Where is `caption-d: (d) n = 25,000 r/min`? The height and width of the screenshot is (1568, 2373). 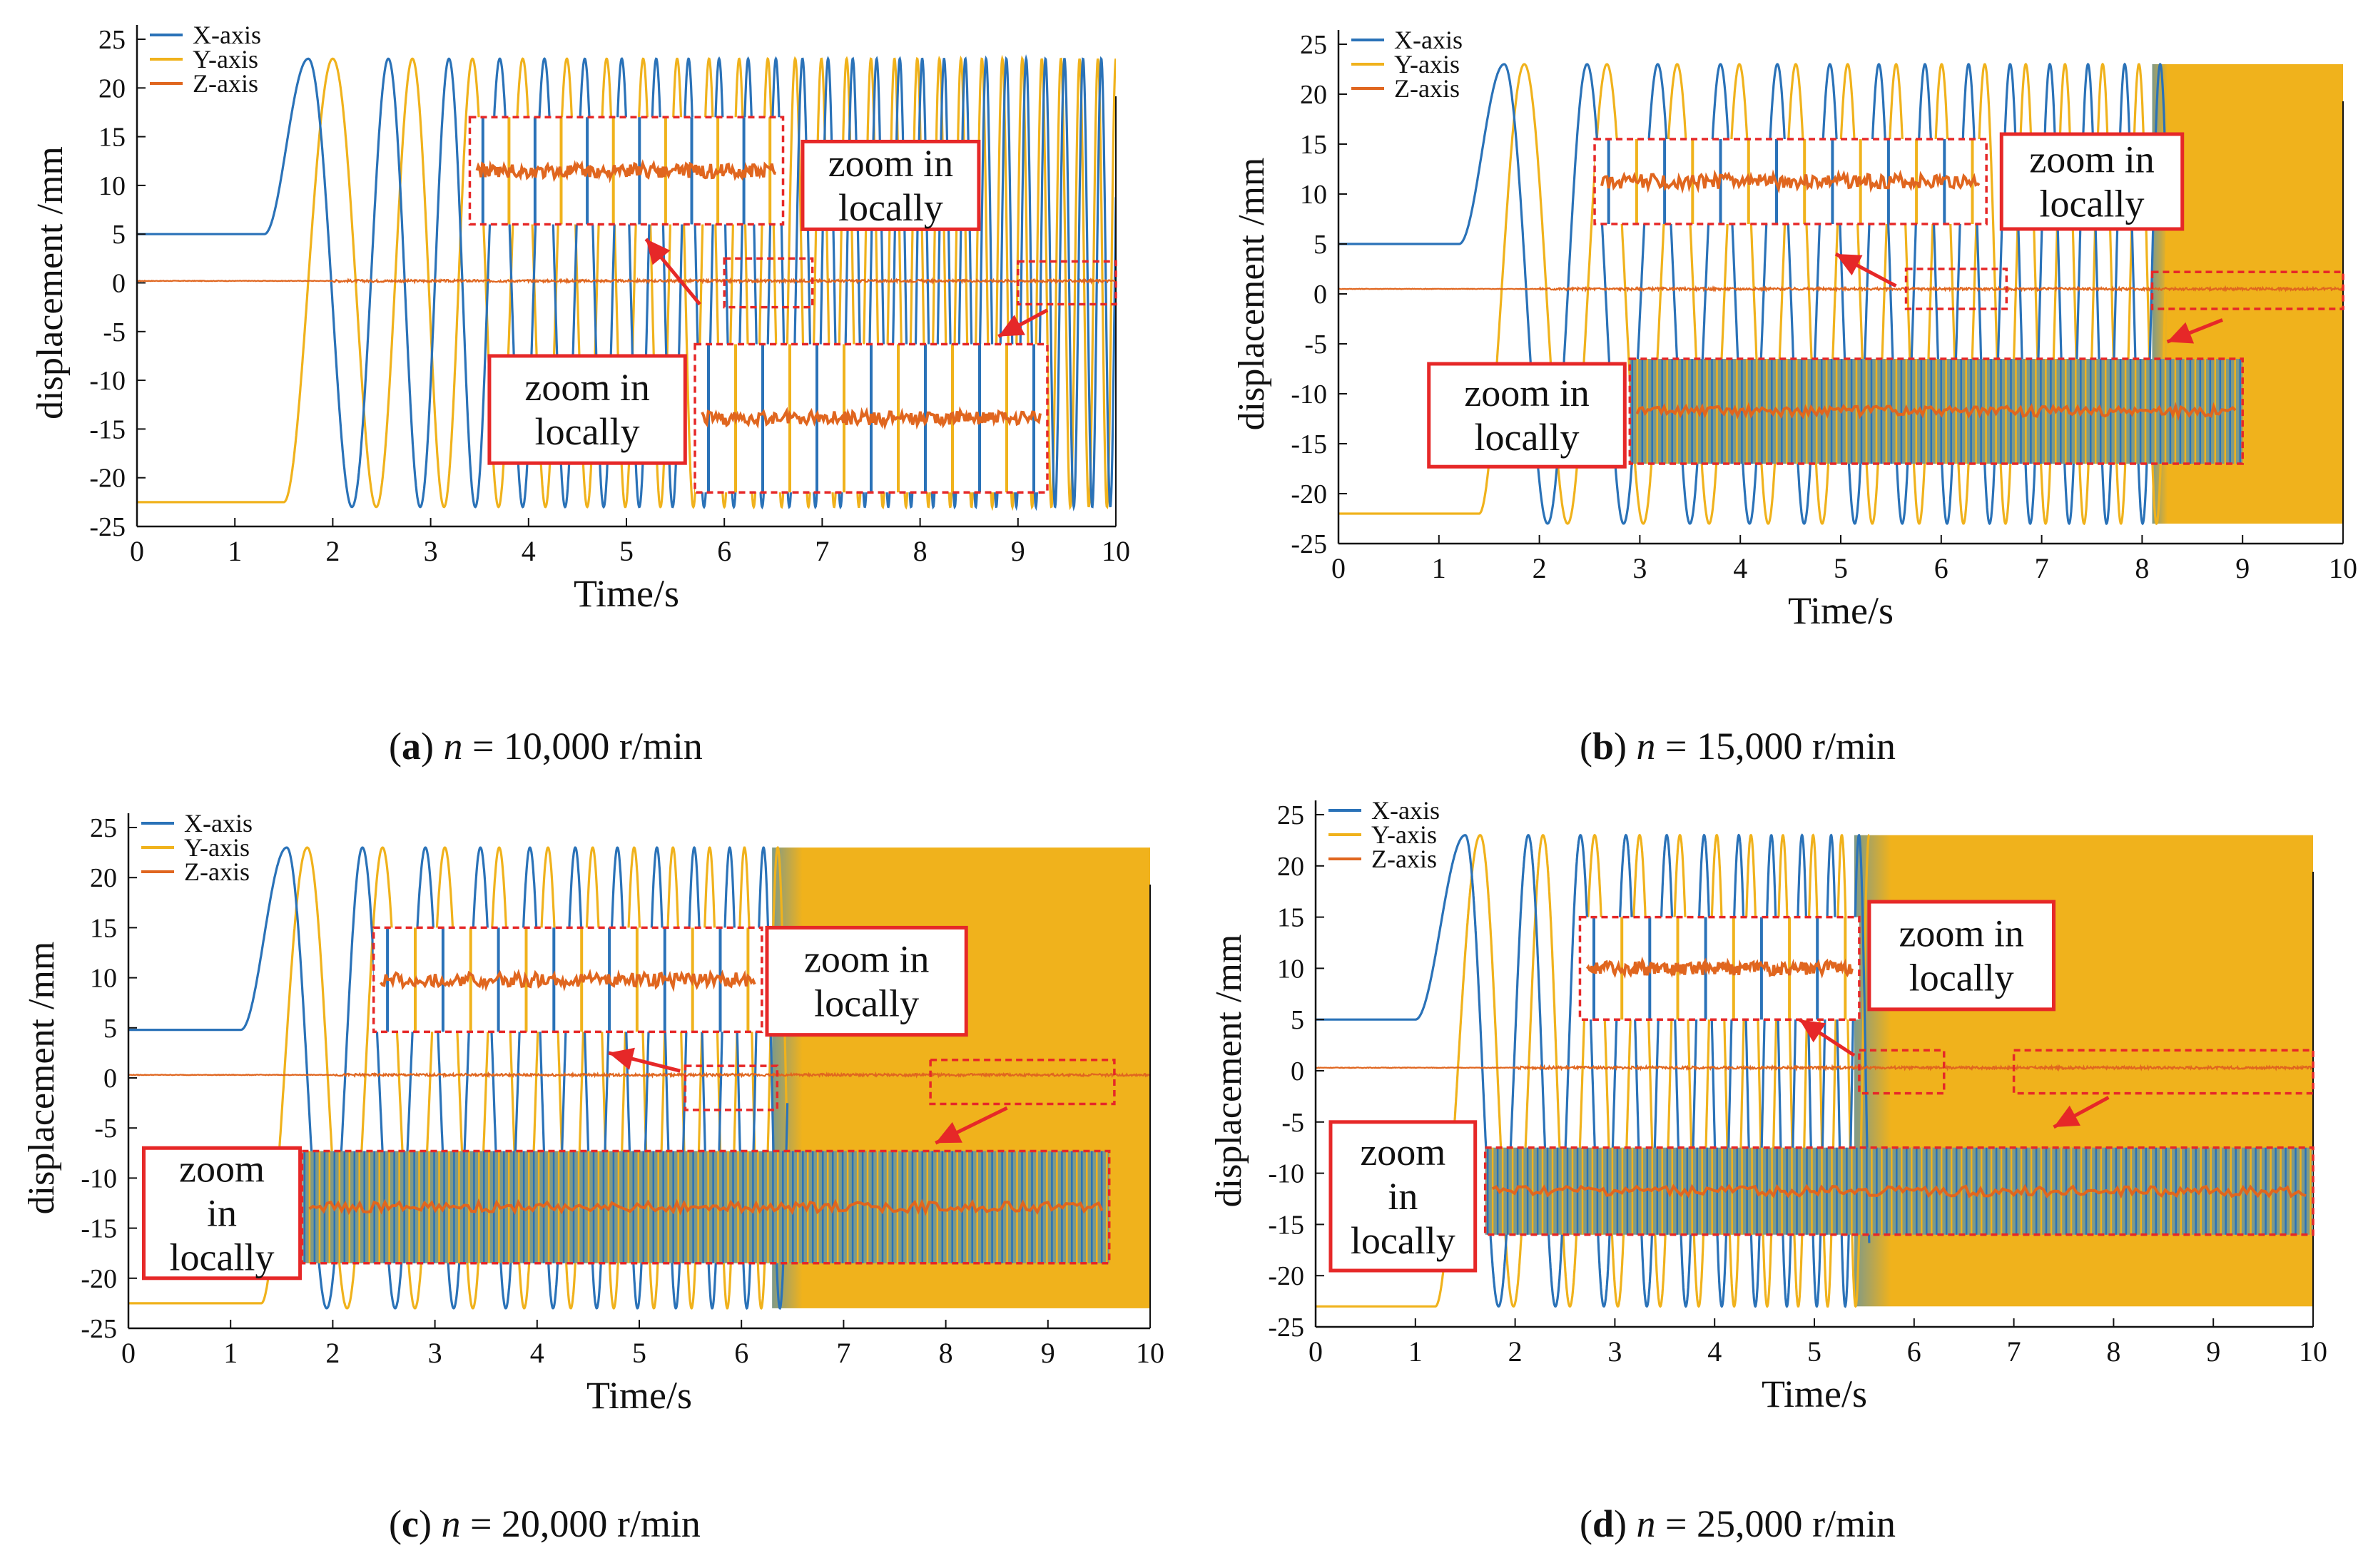 caption-d: (d) n = 25,000 r/min is located at coordinates (1738, 1523).